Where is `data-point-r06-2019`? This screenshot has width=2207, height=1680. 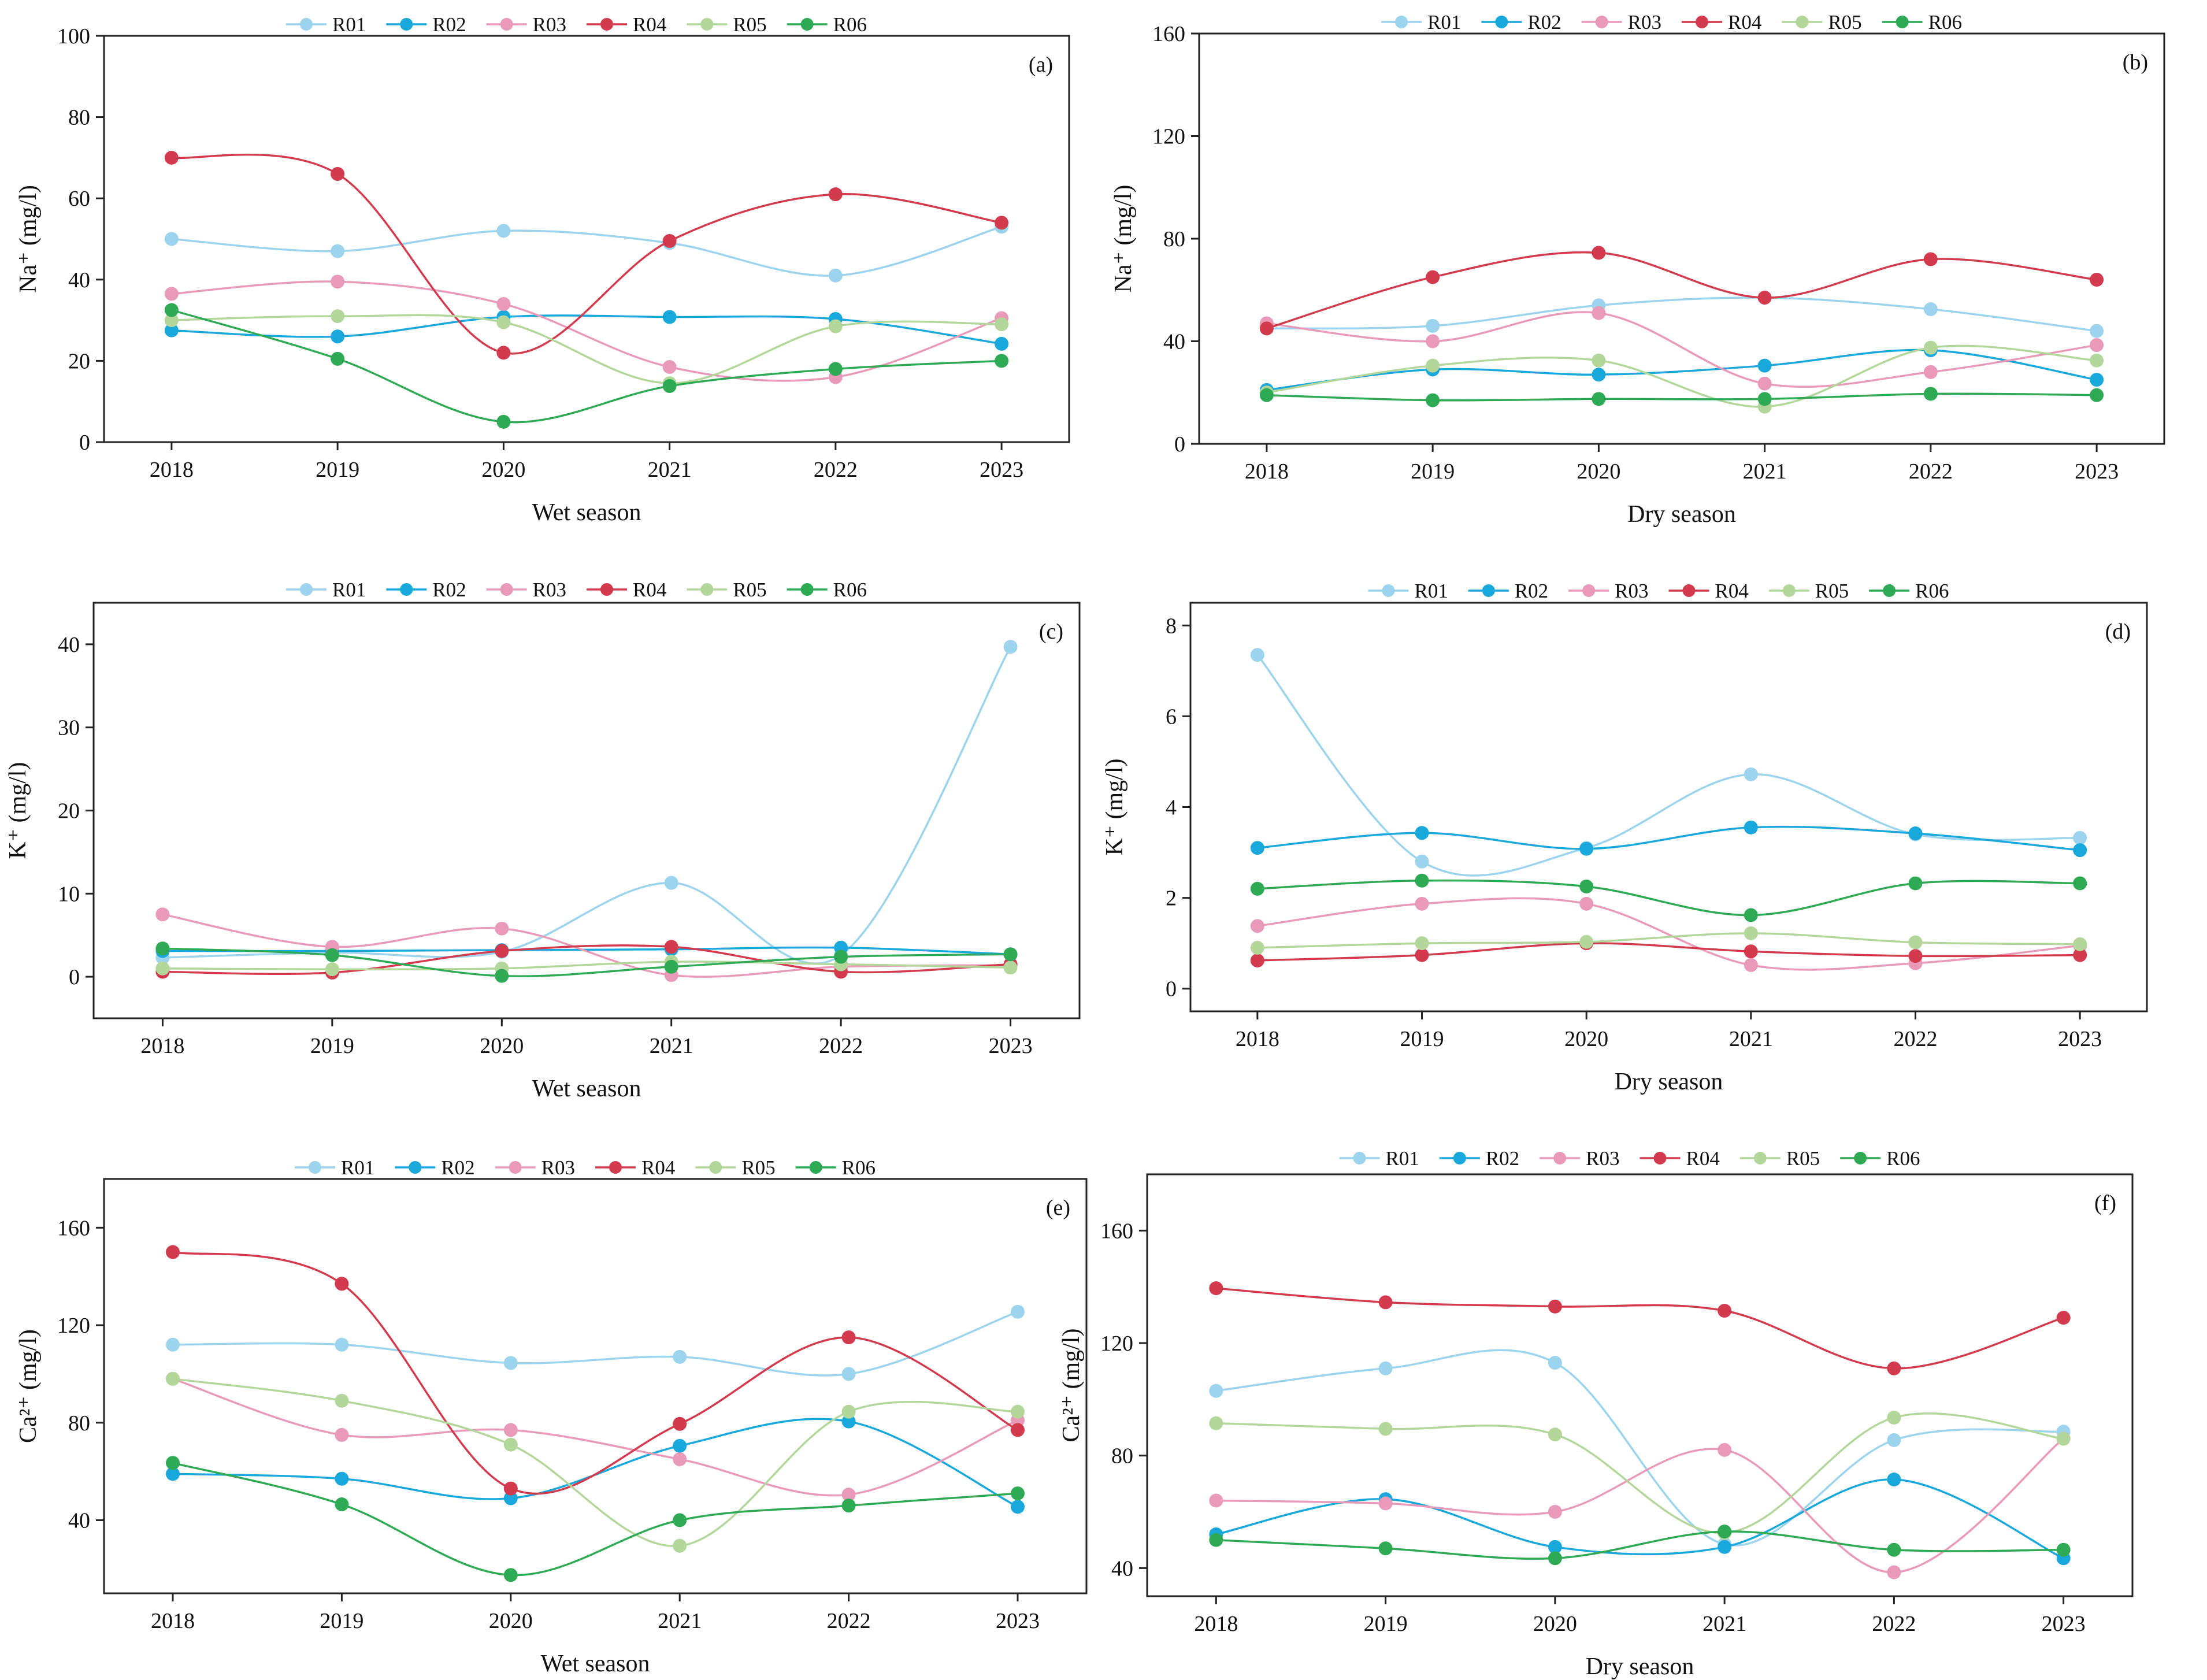 data-point-r06-2019 is located at coordinates (332, 955).